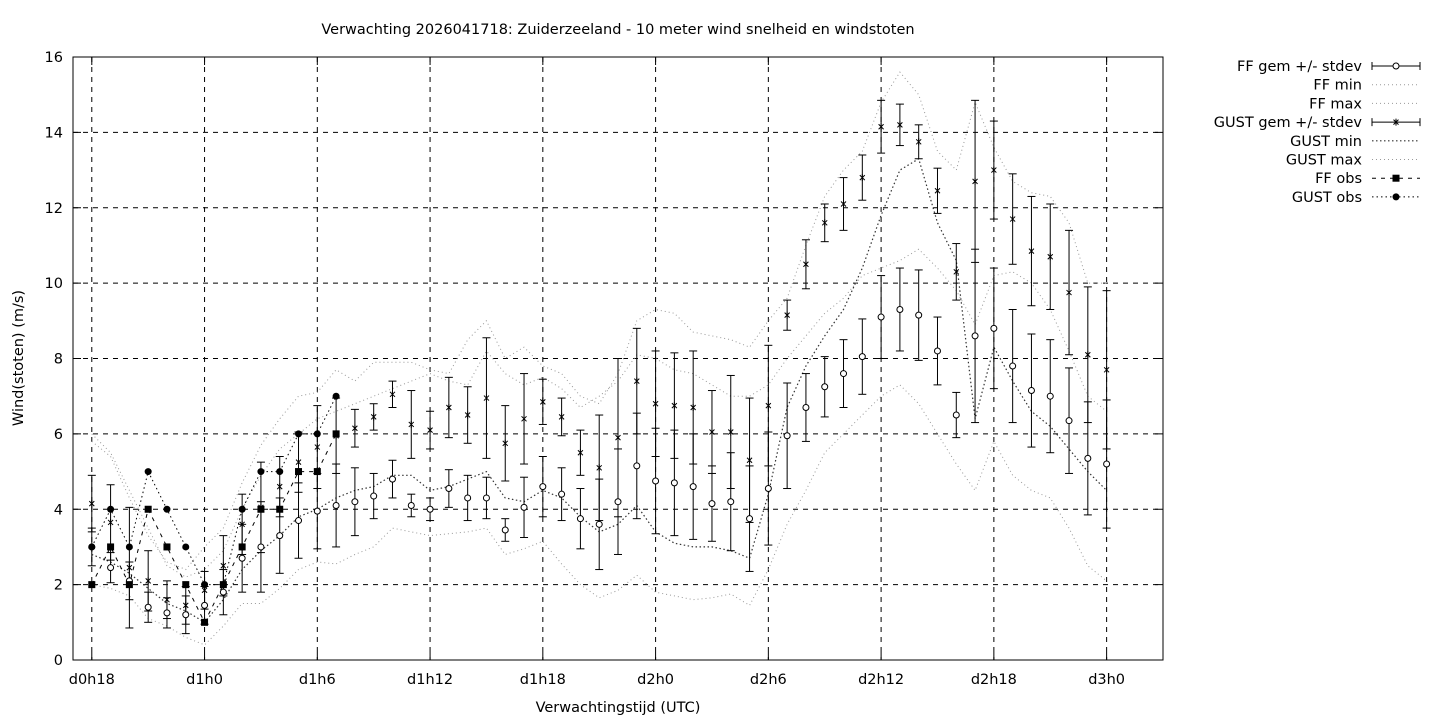  I want to click on x-tick-label: d1h6, so click(317, 680).